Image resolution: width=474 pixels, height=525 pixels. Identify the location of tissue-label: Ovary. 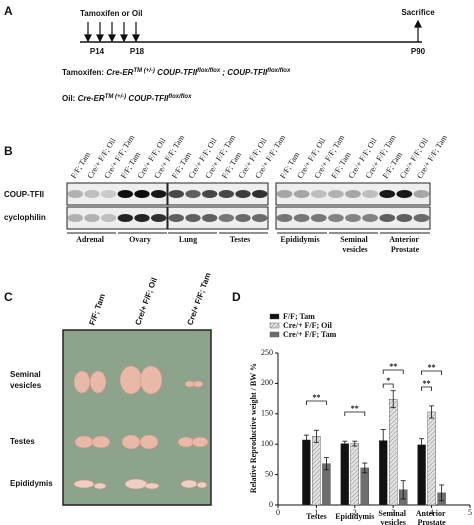
(140, 239).